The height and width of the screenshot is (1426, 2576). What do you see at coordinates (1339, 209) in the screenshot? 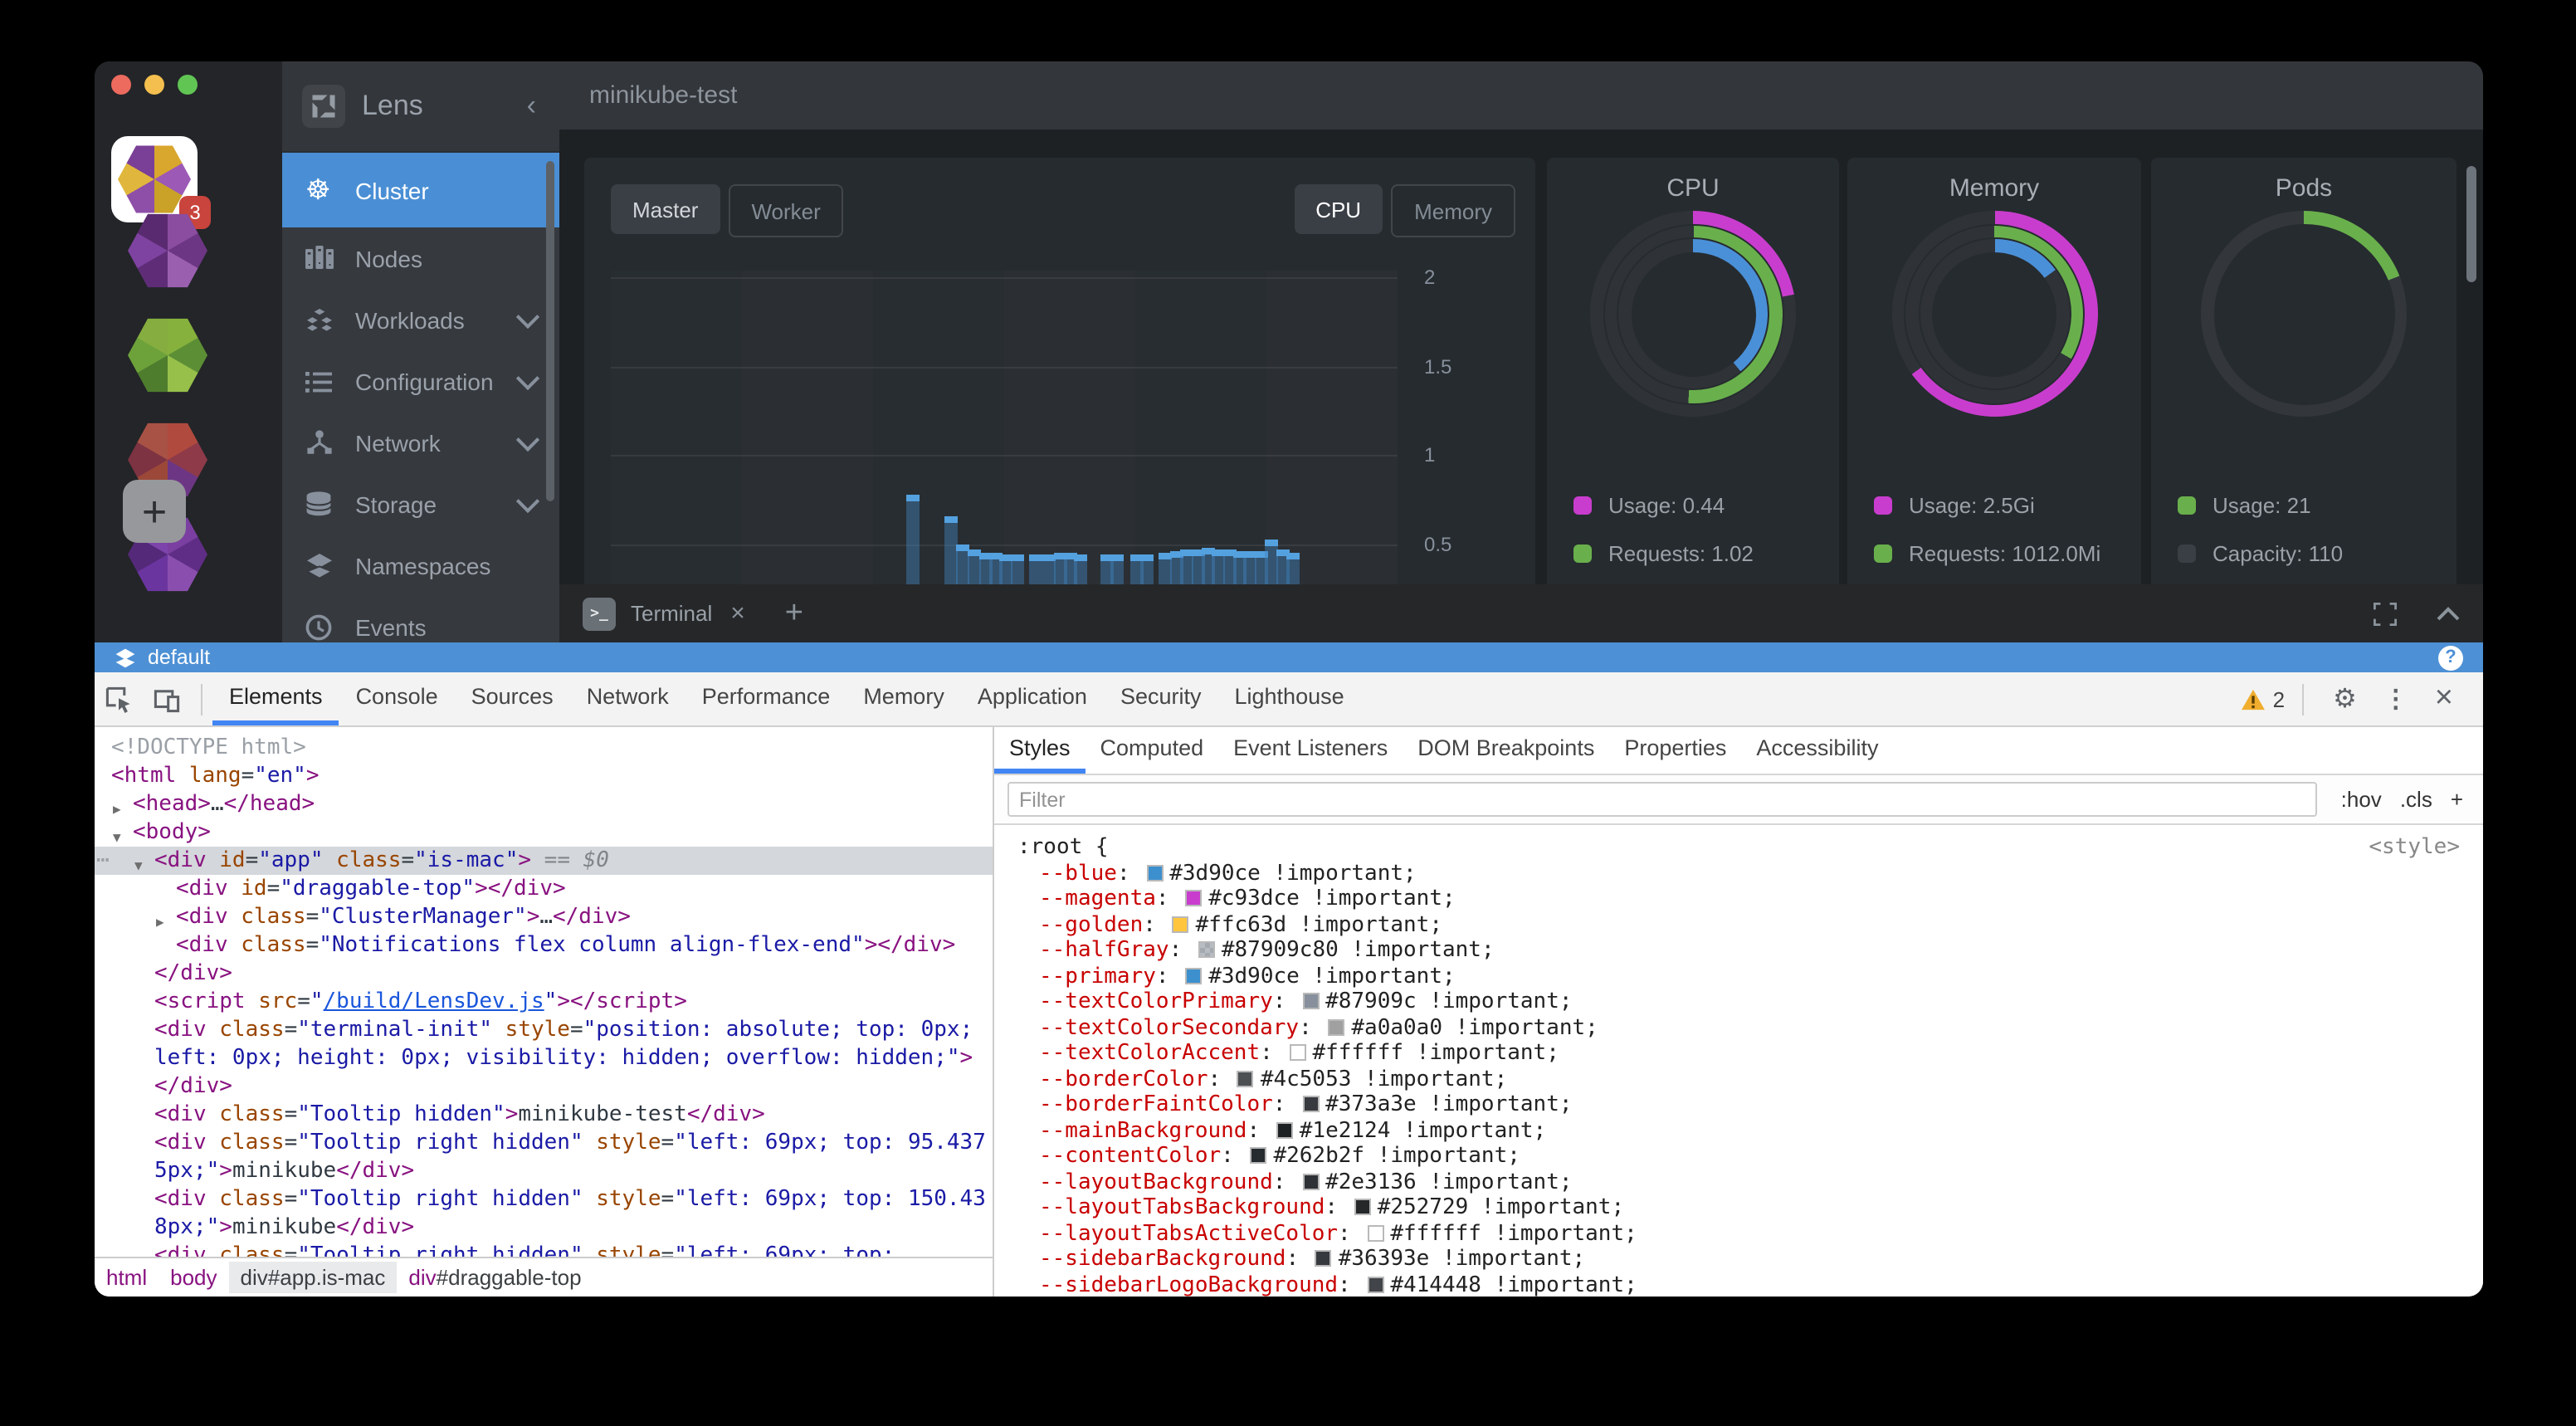
I see `tab-cpu: CPU` at bounding box center [1339, 209].